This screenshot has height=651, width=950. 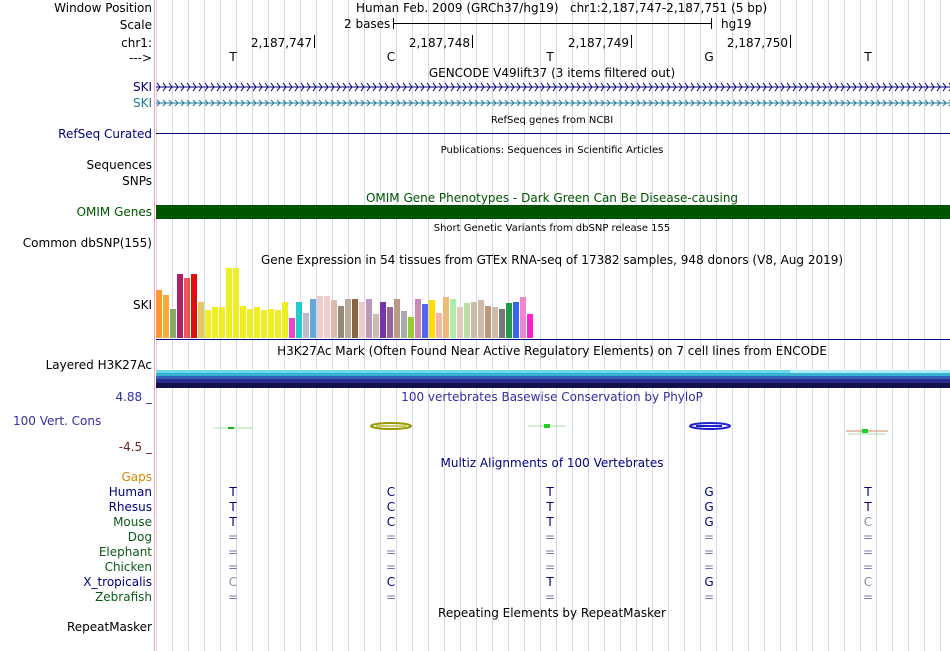 What do you see at coordinates (553, 428) in the screenshot?
I see `phylop-signal` at bounding box center [553, 428].